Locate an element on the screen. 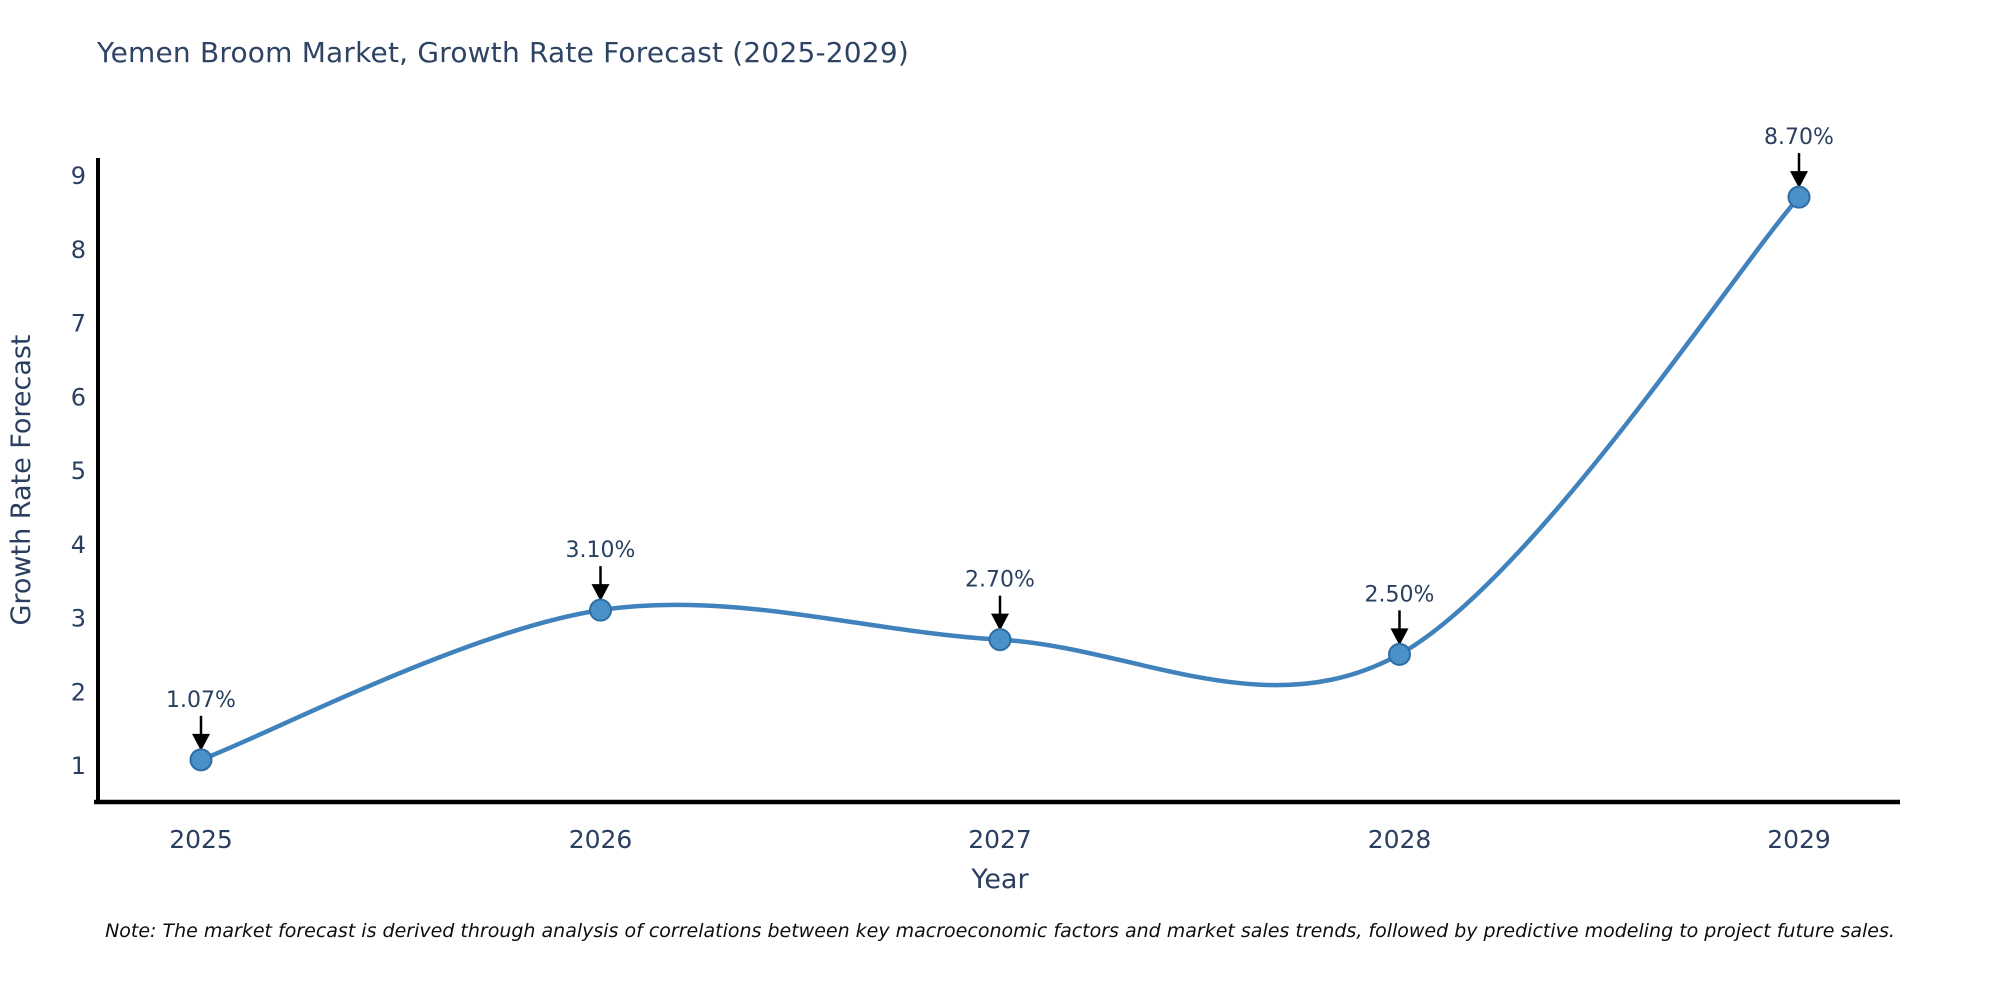  y-tick-label: 4 is located at coordinates (78, 545).